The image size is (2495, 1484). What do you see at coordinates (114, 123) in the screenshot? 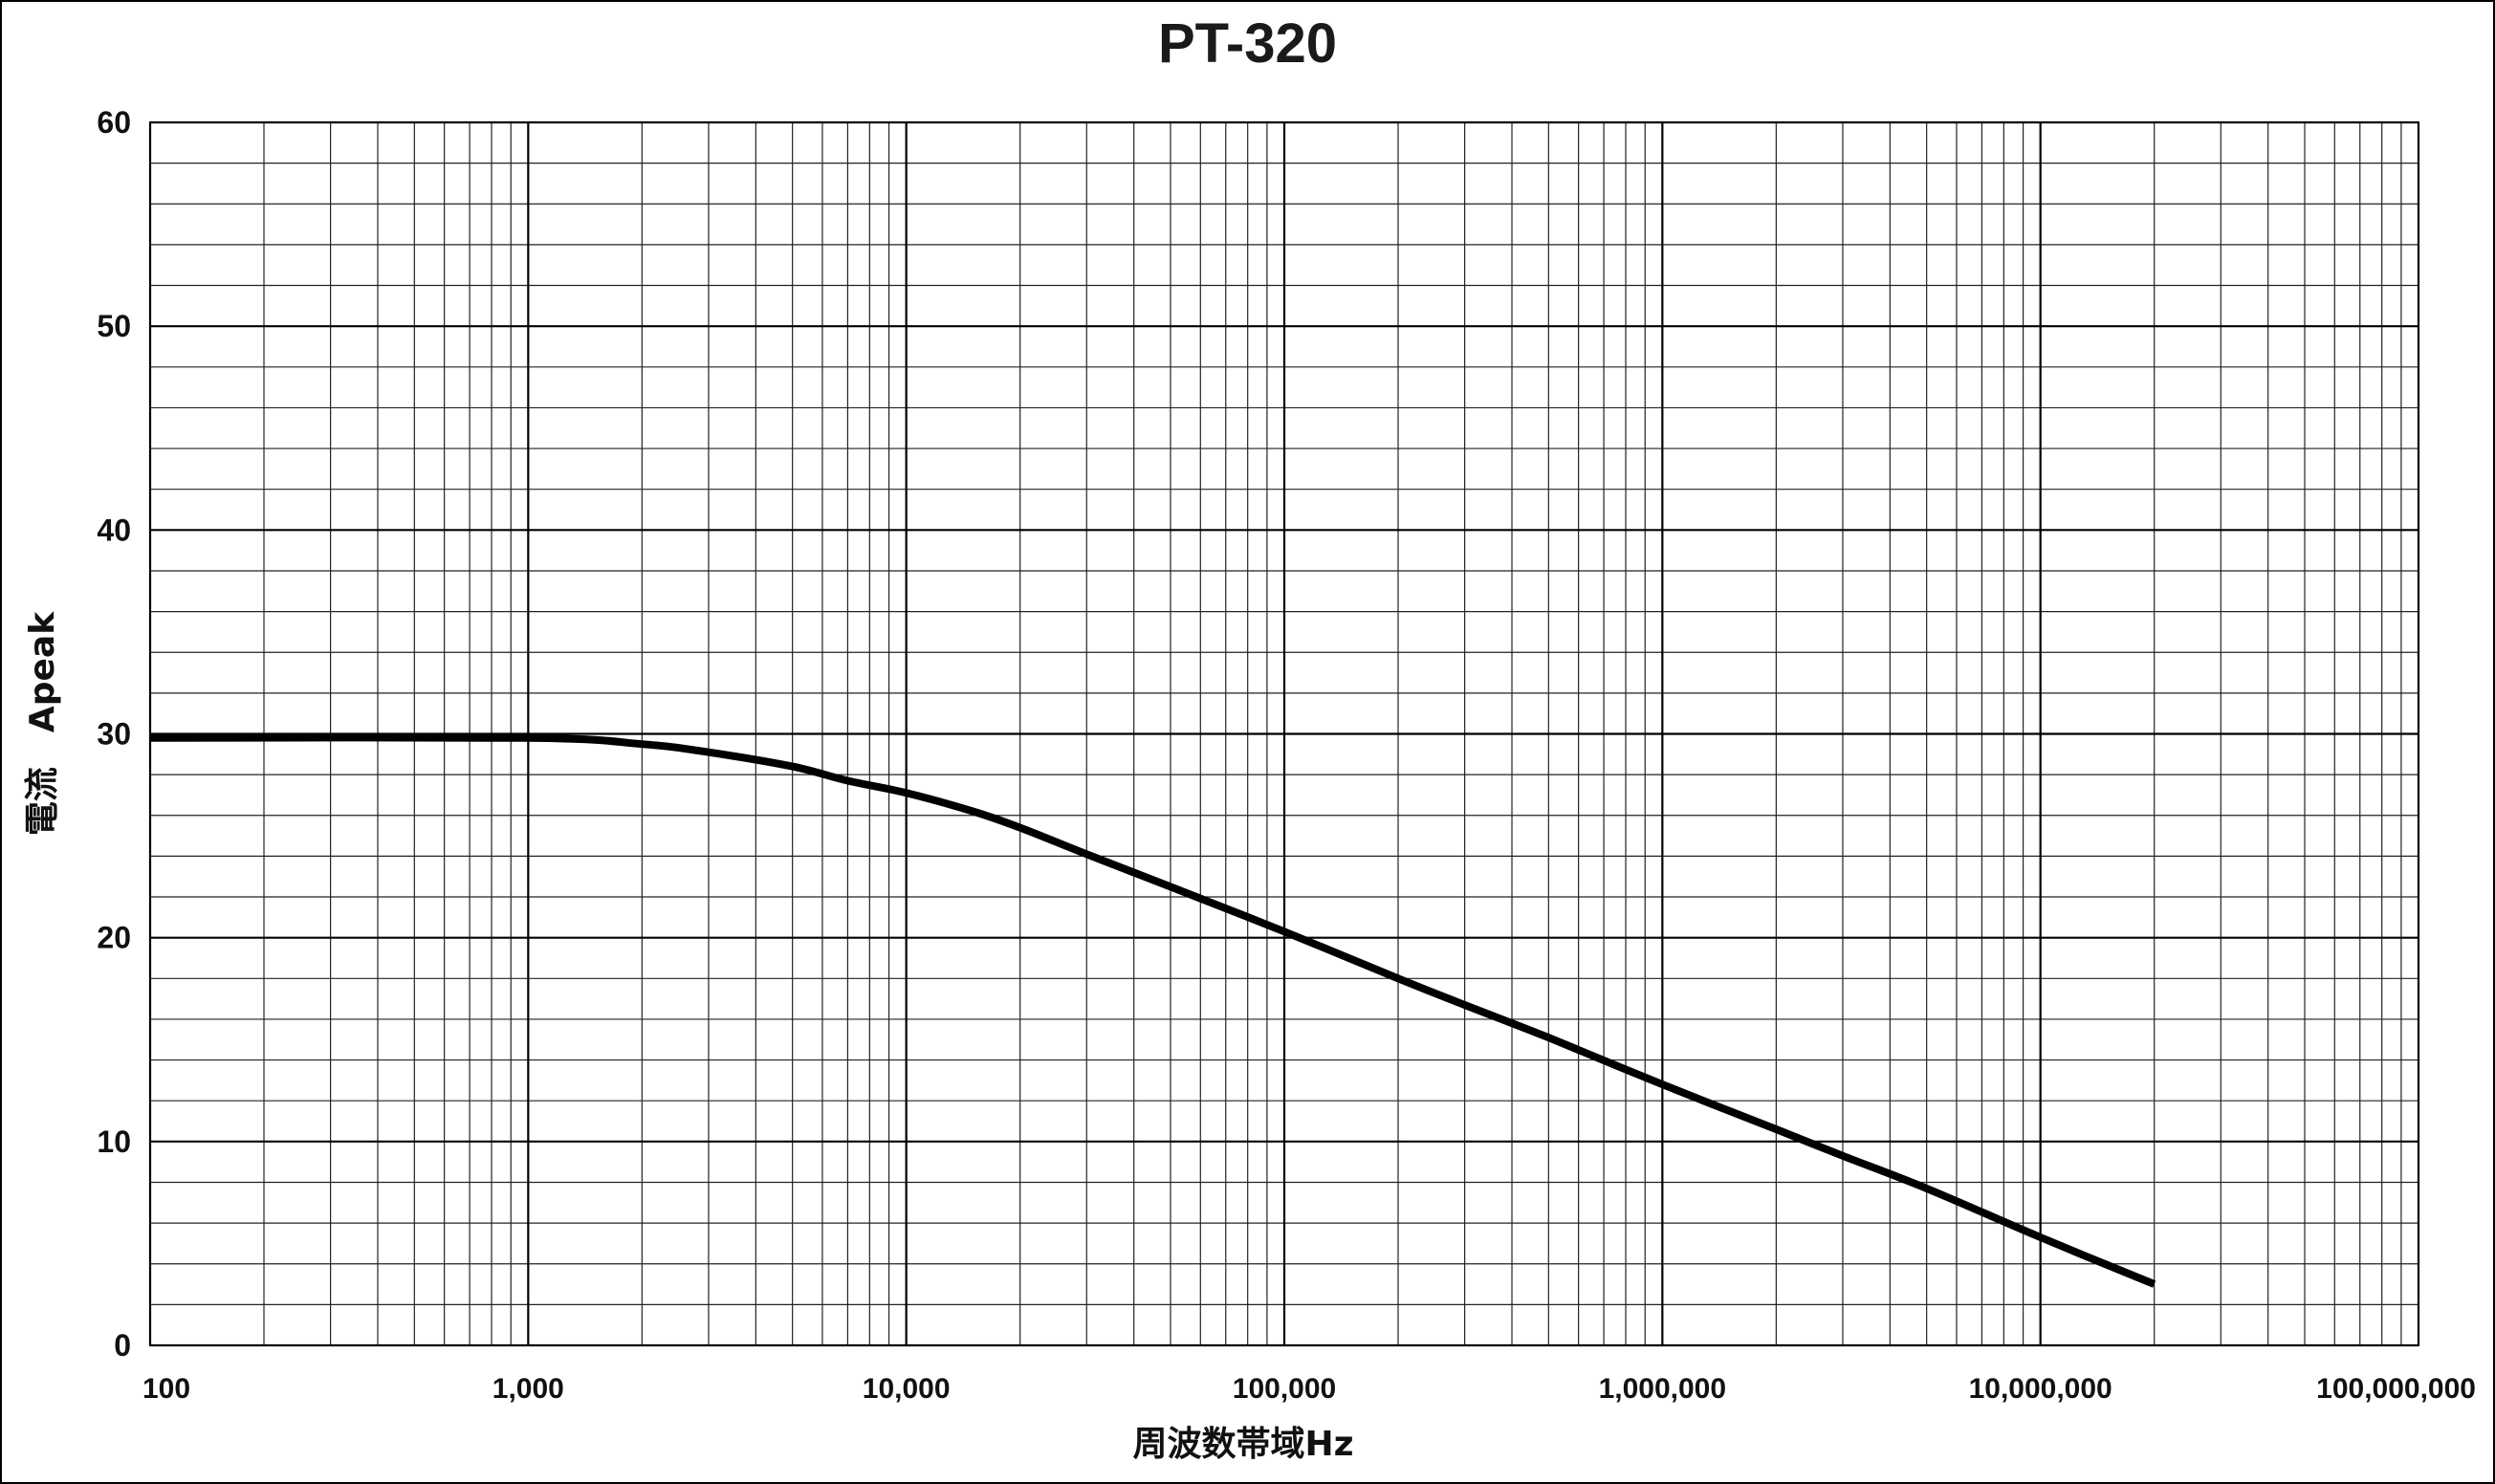
I see `y-tick-label: 60` at bounding box center [114, 123].